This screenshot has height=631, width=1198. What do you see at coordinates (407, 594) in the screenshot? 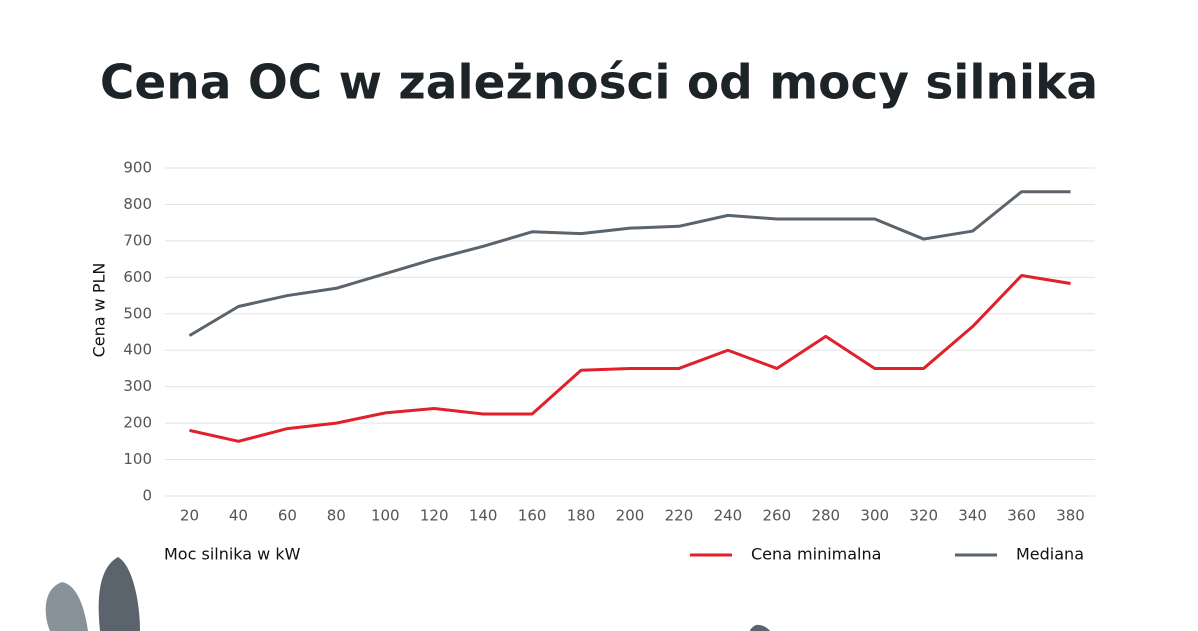
I see `decoration` at bounding box center [407, 594].